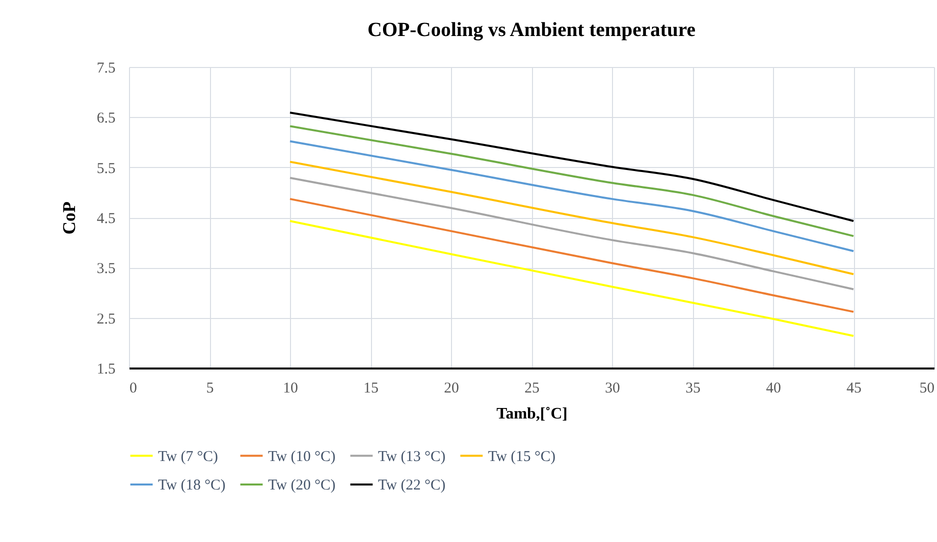  Describe the element at coordinates (188, 456) in the screenshot. I see `legend-label: Tw (7 °C)` at that location.